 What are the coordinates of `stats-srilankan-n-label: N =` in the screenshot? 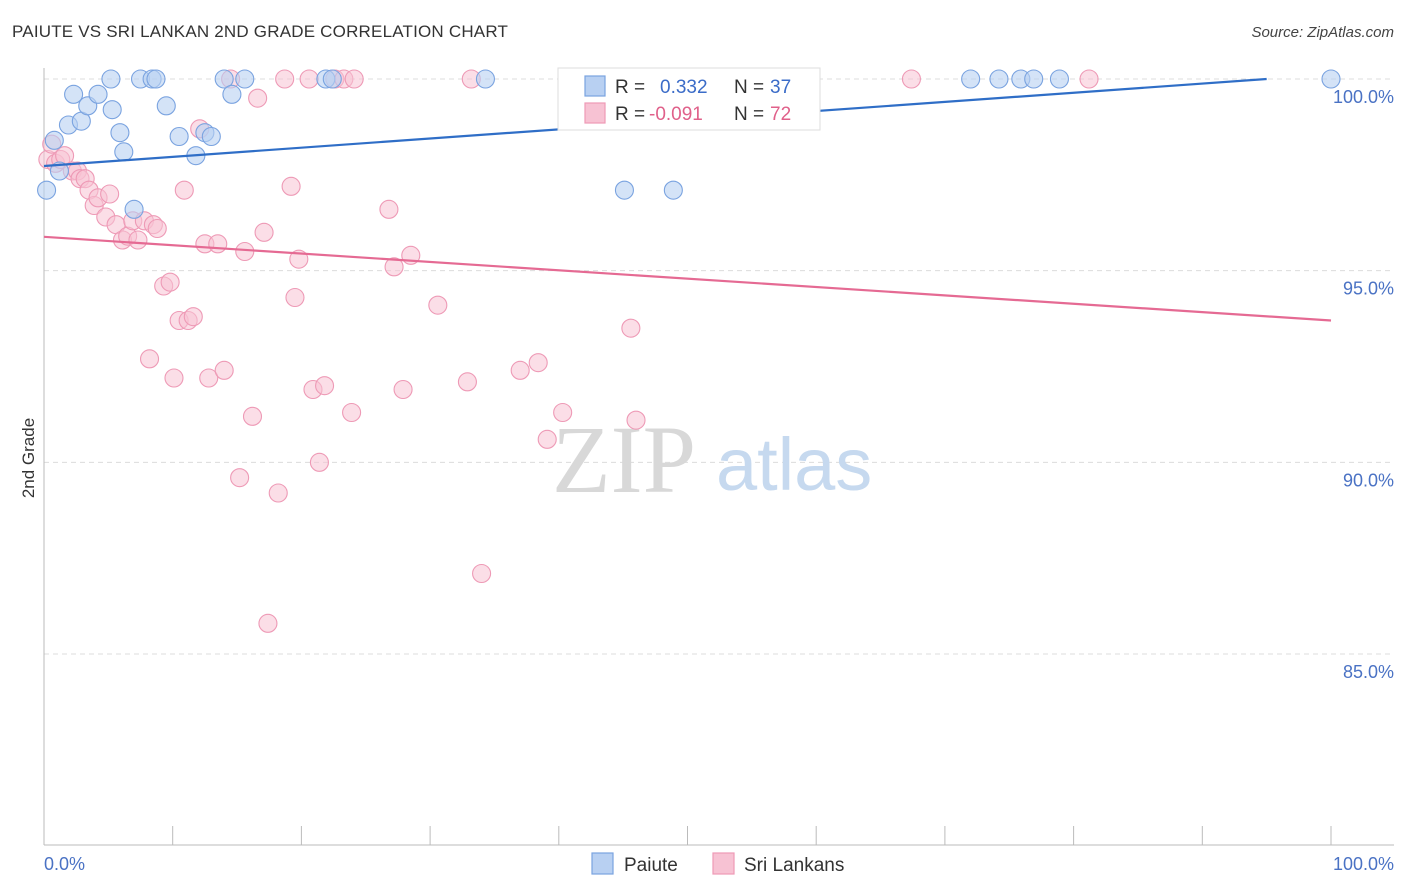 It's located at (749, 114).